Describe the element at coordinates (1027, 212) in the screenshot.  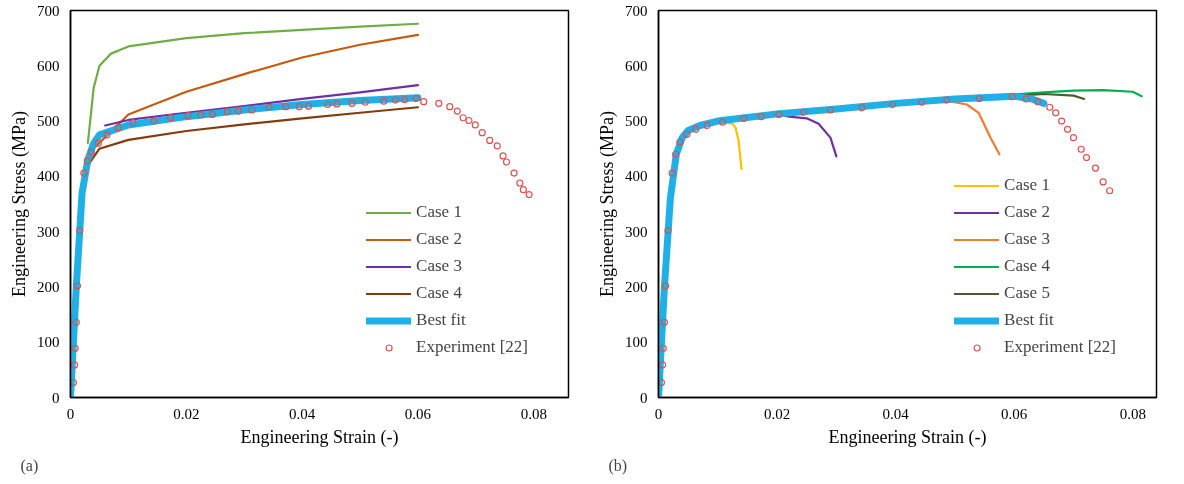
I see `legend-label: Case 2` at that location.